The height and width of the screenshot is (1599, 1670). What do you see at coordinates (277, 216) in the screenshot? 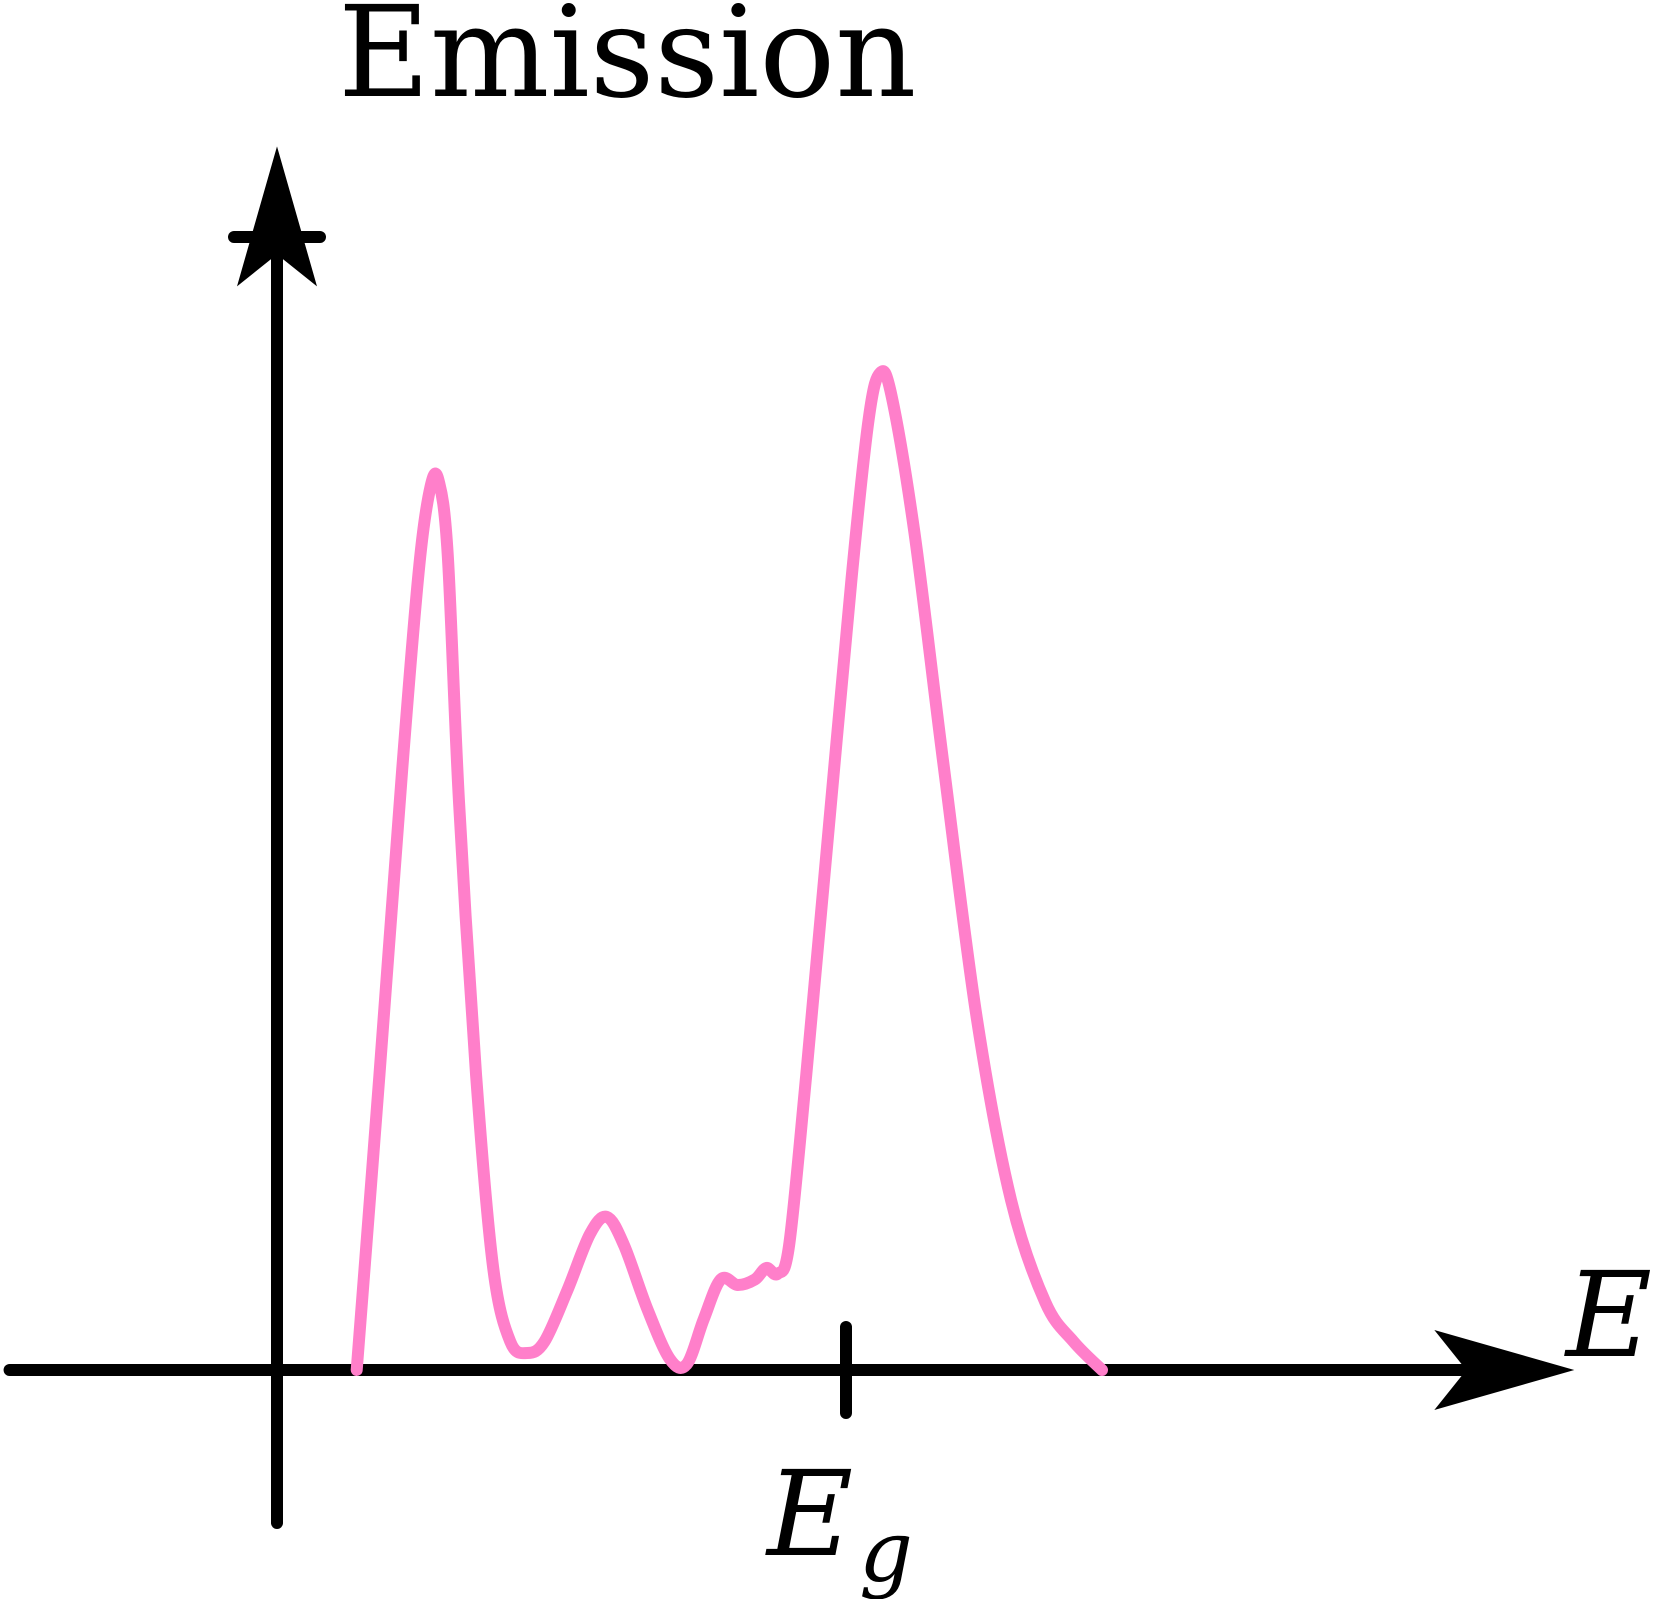
I see `y-axis-arrowhead-icon` at bounding box center [277, 216].